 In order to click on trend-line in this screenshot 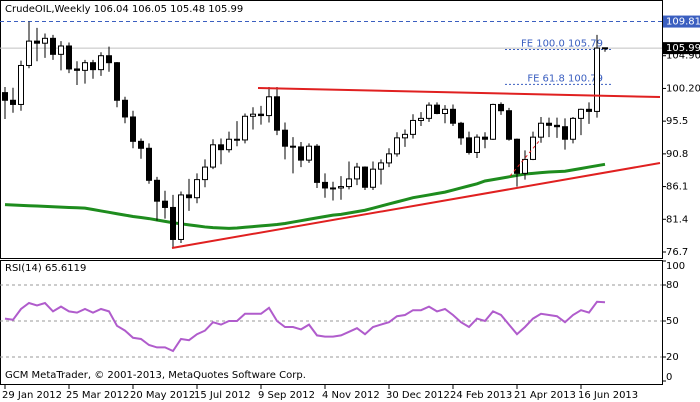, I will do `click(459, 92)`.